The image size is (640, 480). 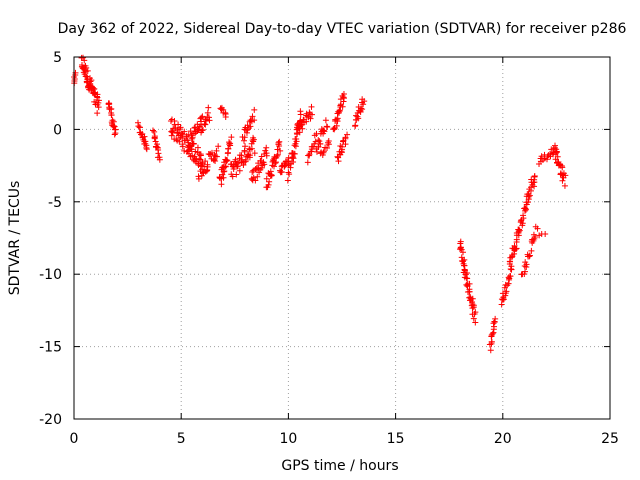 What do you see at coordinates (344, 439) in the screenshot?
I see `x-tick-labels: 0 5 10 15 20 25` at bounding box center [344, 439].